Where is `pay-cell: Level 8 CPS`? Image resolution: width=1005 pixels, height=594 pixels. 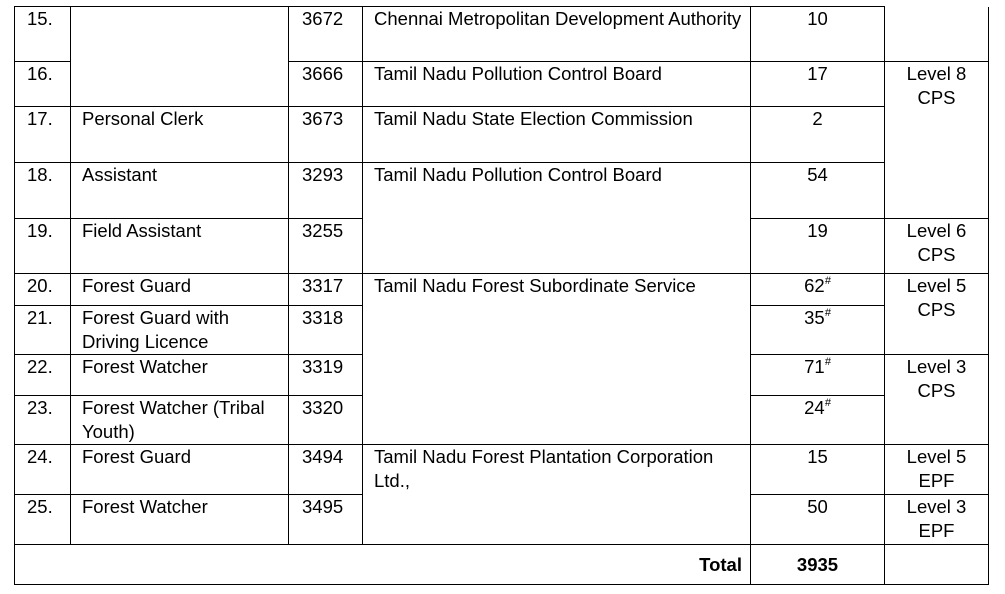
pay-cell: Level 8 CPS is located at coordinates (936, 140).